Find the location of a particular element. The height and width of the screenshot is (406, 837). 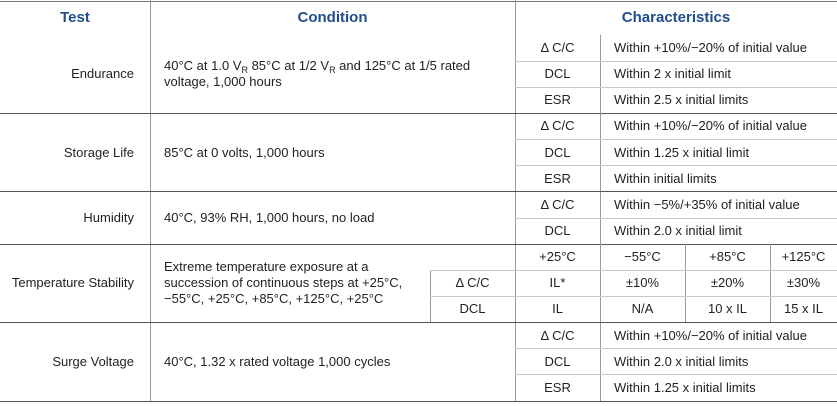

condition-part: 40°C, 93% RH, 1,000 hours, no load is located at coordinates (269, 217).